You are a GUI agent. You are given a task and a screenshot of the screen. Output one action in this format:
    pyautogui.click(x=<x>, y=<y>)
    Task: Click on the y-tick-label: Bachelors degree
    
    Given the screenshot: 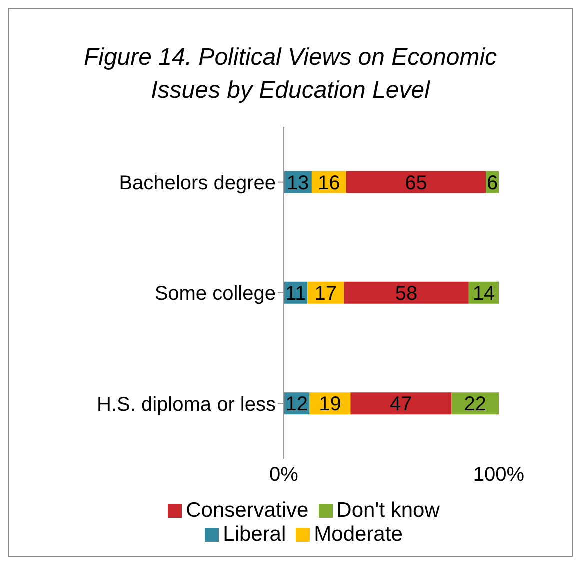 What is the action you would take?
    pyautogui.click(x=197, y=183)
    